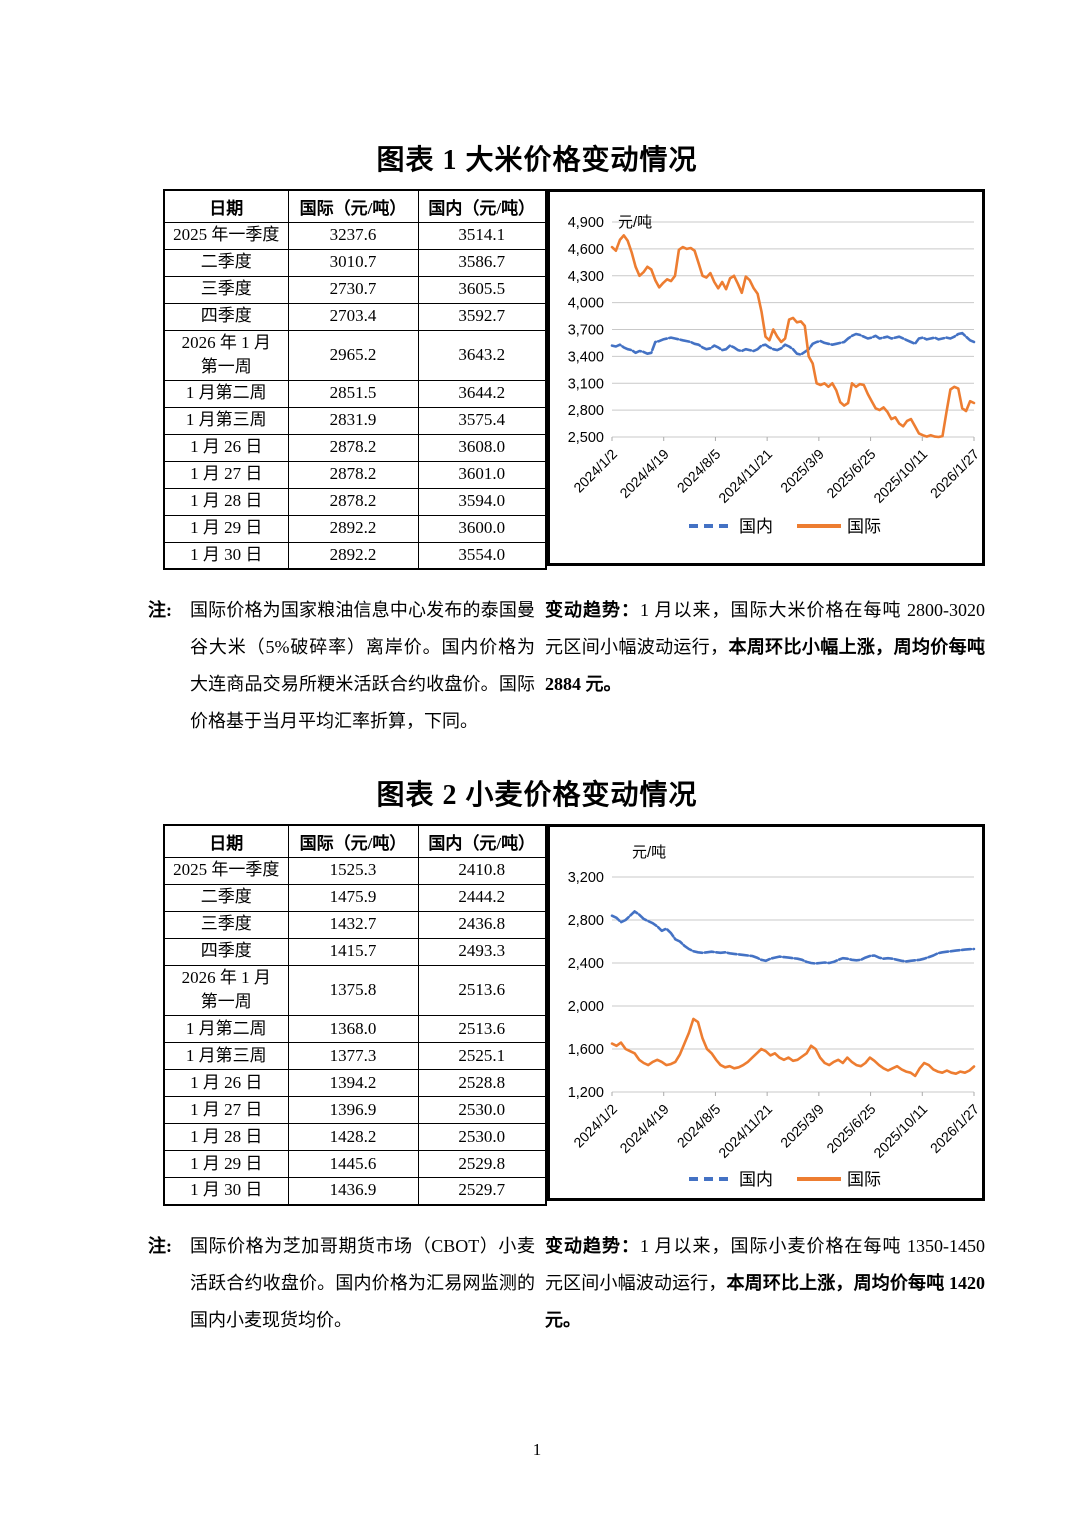 The width and height of the screenshot is (1074, 1520). I want to click on table-row: 1 月 30 日 1436.9 2529.7, so click(355, 1191).